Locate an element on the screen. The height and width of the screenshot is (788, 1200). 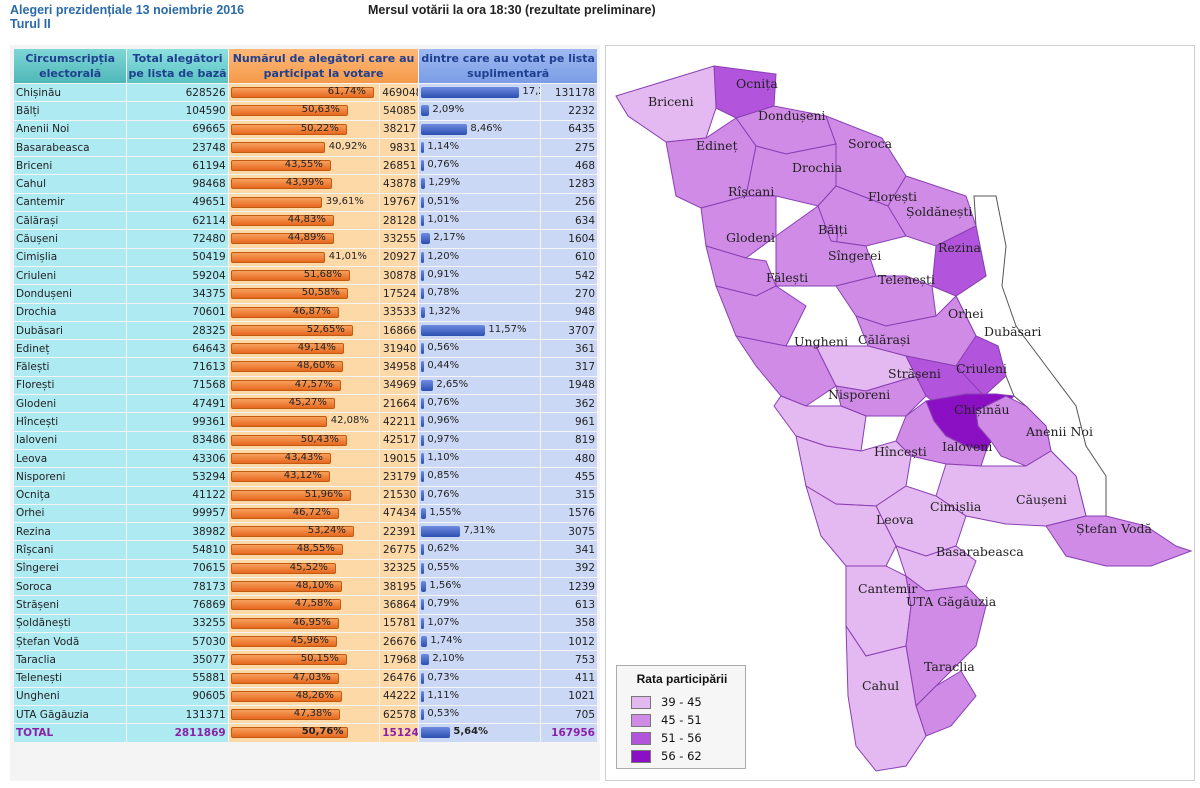
participants-count: 42517 is located at coordinates (399, 440).